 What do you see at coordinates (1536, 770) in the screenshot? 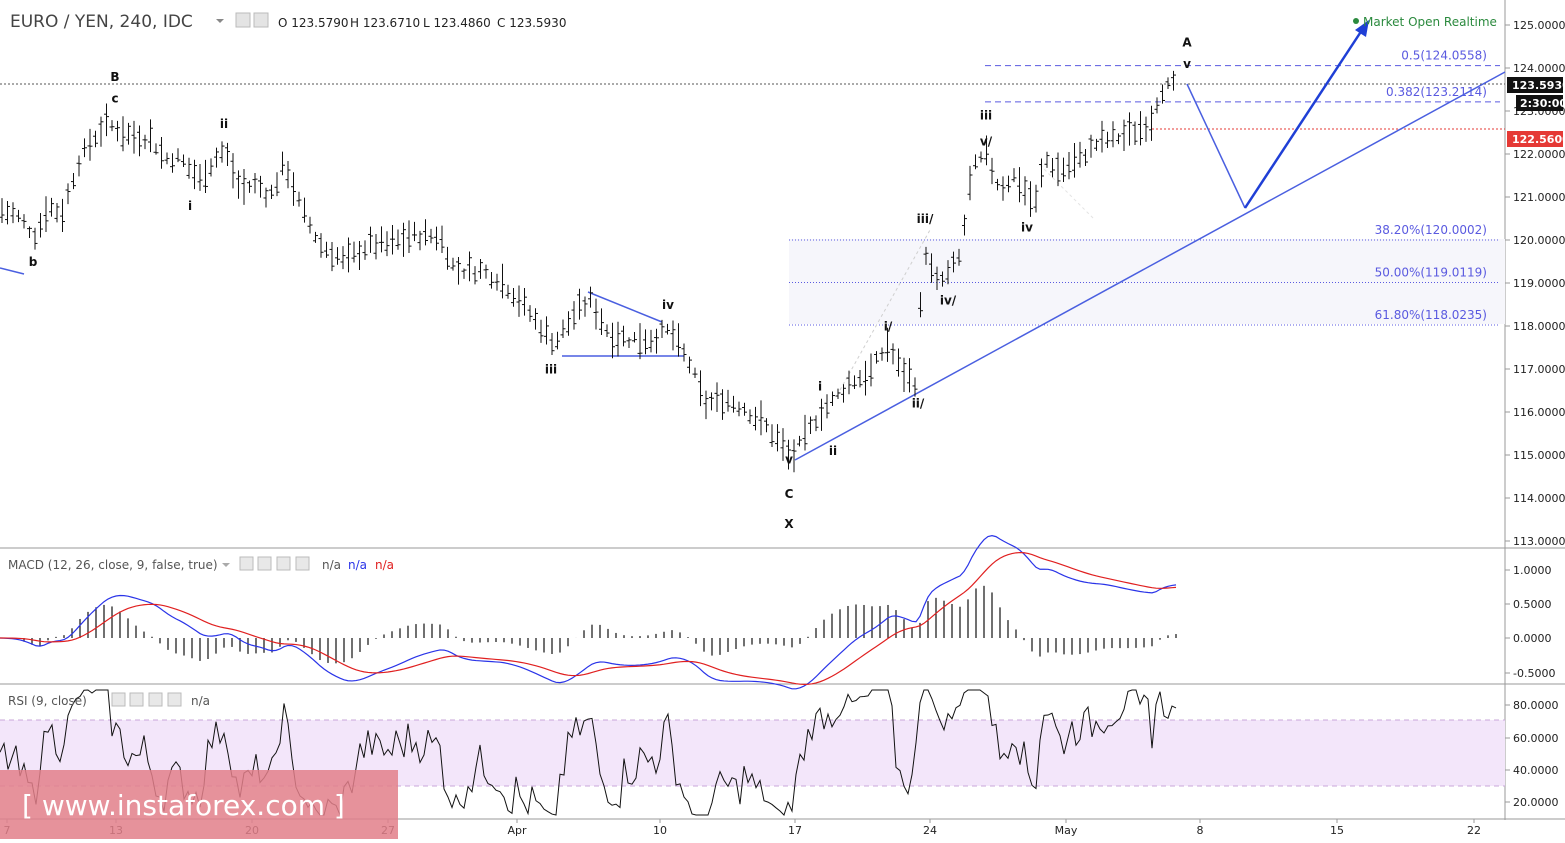
I see `rsi-tick-label: 40.0000` at bounding box center [1536, 770].